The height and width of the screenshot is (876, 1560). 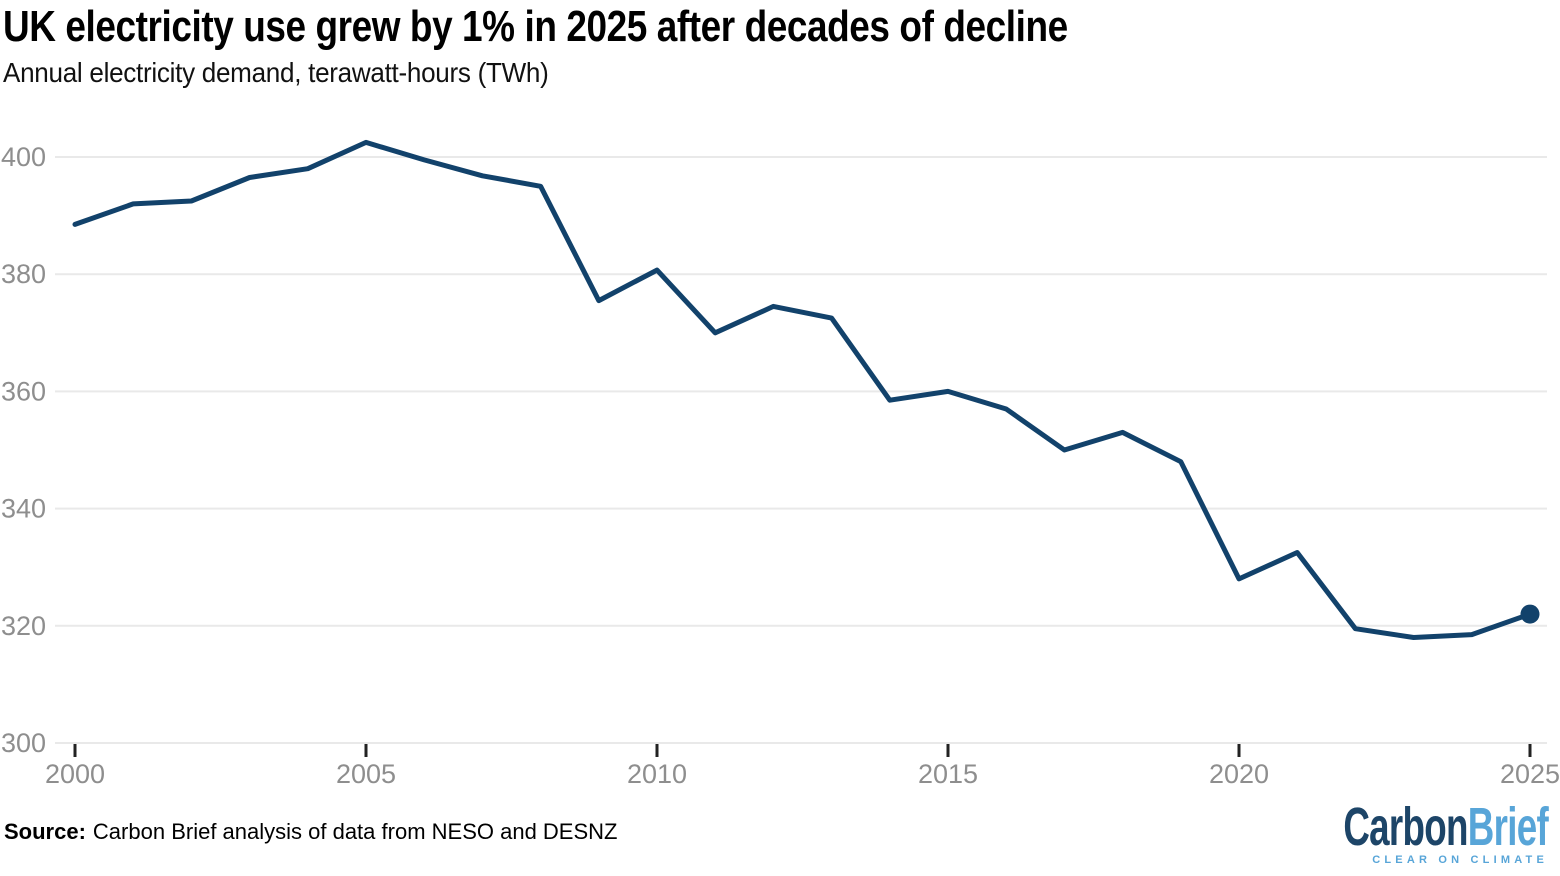 I want to click on endpoint-marker-2025, so click(x=1530, y=614).